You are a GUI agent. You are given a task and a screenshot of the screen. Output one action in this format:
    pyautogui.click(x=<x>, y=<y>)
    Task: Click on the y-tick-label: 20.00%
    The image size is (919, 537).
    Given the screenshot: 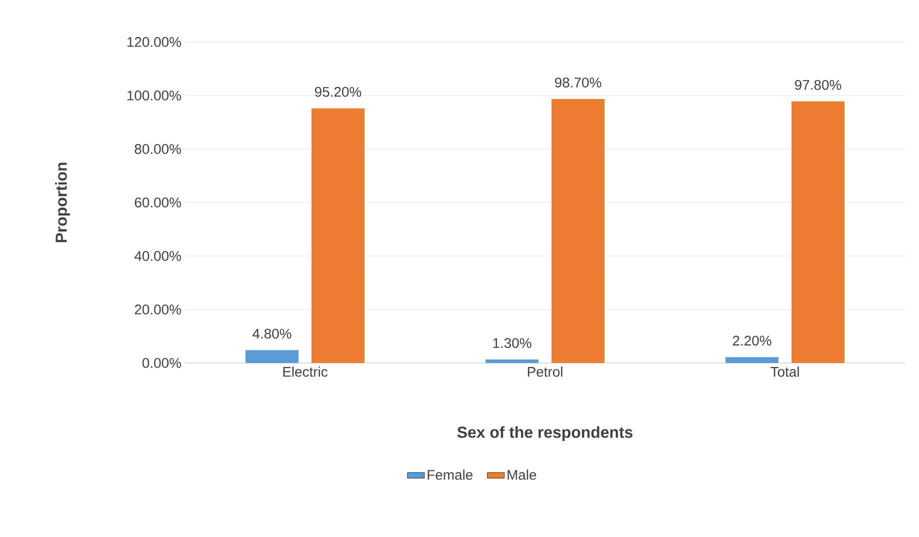 What is the action you would take?
    pyautogui.click(x=157, y=309)
    